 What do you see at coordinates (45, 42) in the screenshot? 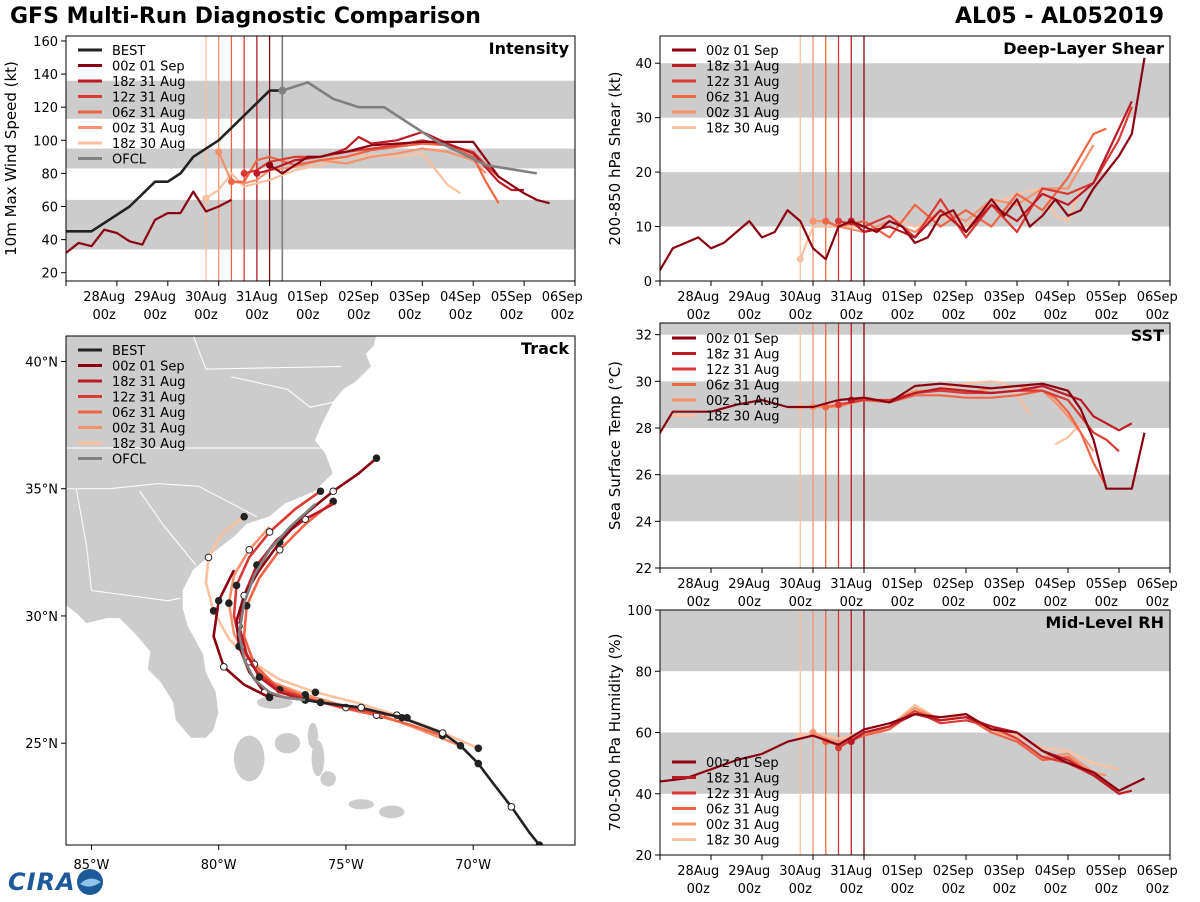
I see `intensity-ytick-label: 160` at bounding box center [45, 42].